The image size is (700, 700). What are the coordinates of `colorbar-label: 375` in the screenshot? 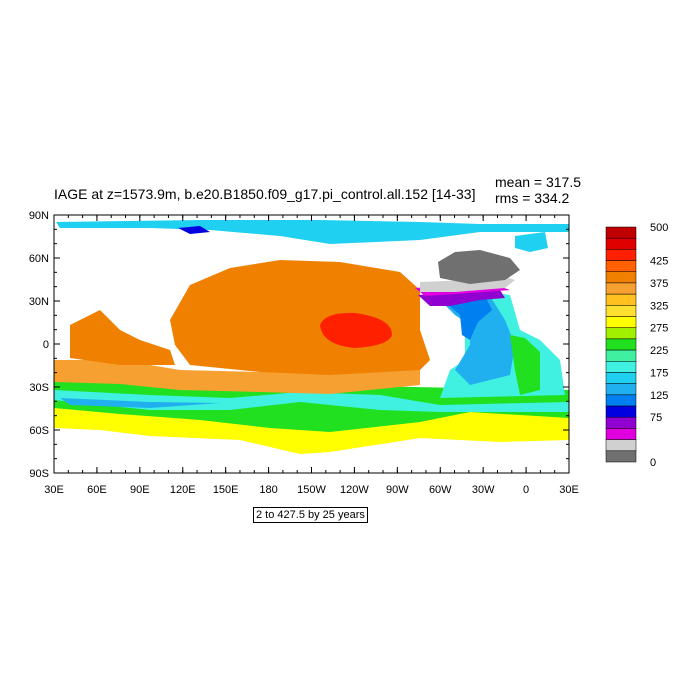 It's located at (659, 284).